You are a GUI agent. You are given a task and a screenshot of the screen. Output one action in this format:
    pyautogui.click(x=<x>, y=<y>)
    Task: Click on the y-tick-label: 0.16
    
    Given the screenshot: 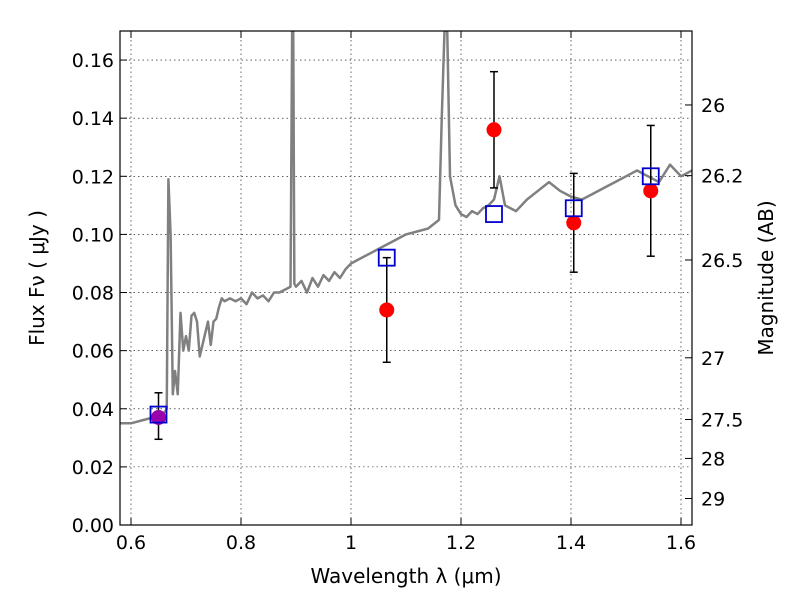 What is the action you would take?
    pyautogui.click(x=93, y=61)
    